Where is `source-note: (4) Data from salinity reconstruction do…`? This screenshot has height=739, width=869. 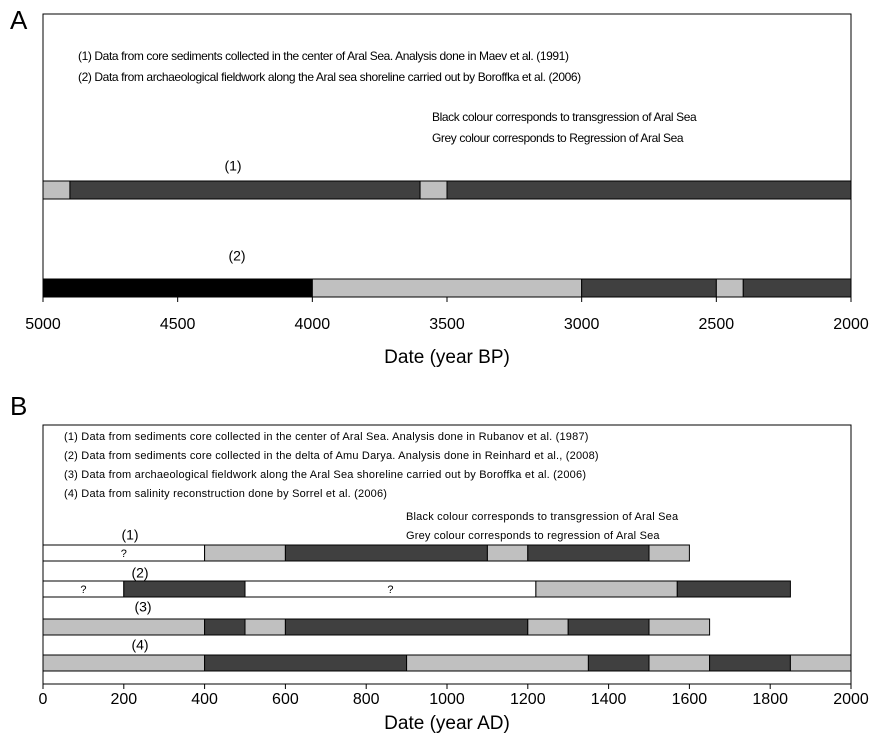
source-note: (4) Data from salinity reconstruction do… is located at coordinates (225, 494).